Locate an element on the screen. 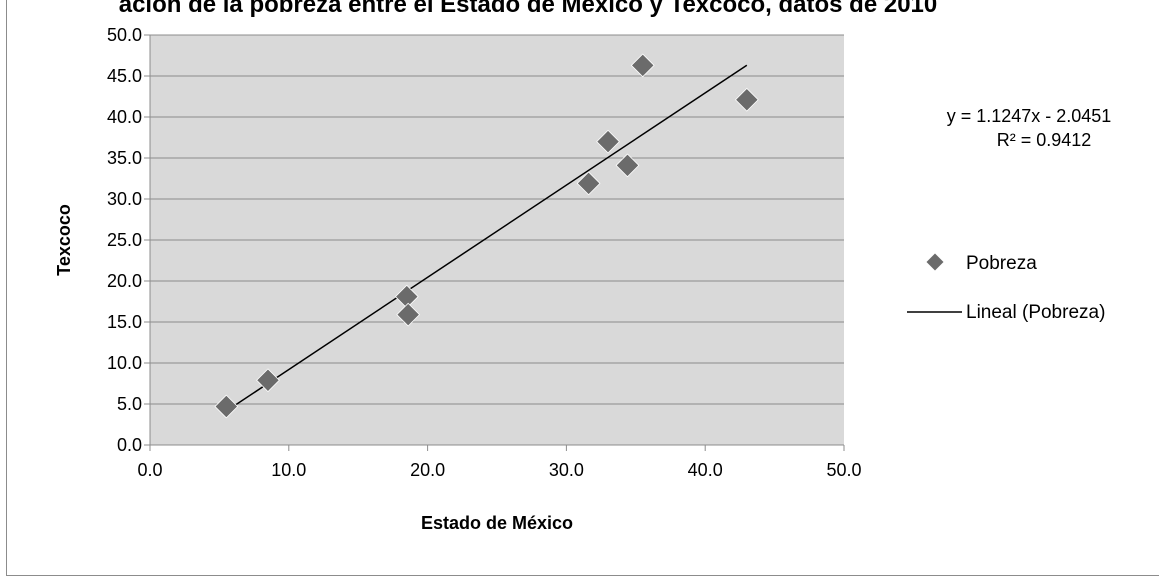 This screenshot has width=1159, height=576. trendline-r-squared: R² = 0.9412 is located at coordinates (1044, 140).